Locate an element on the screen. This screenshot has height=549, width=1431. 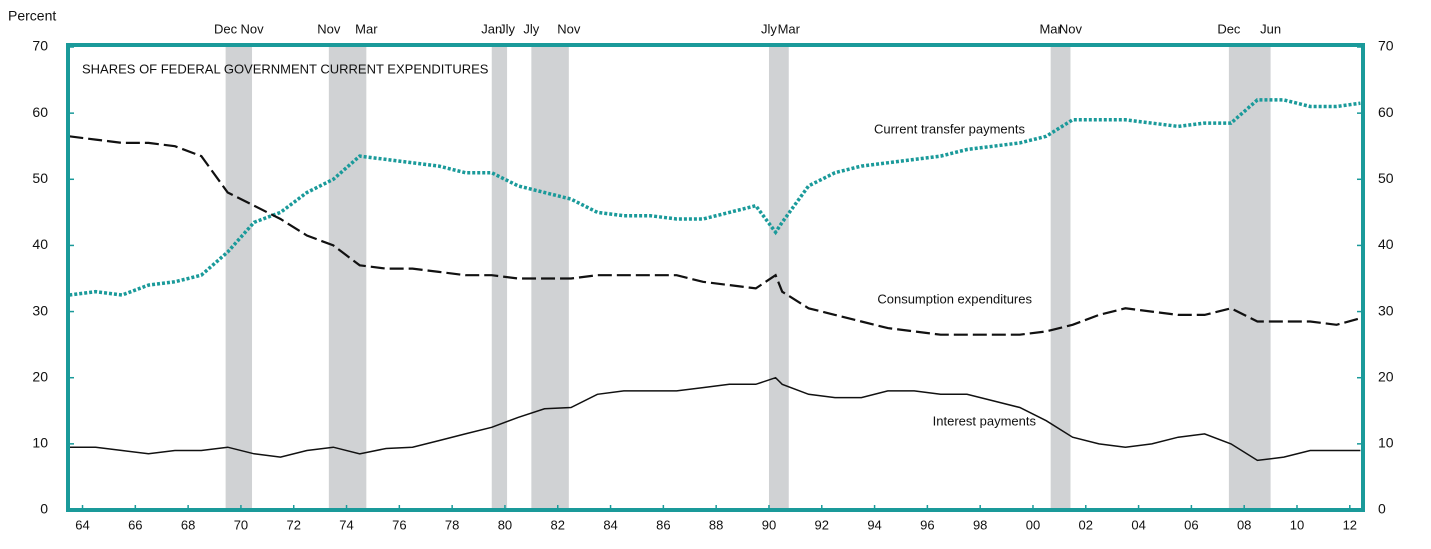
x-tick-label: 88 is located at coordinates (716, 524).